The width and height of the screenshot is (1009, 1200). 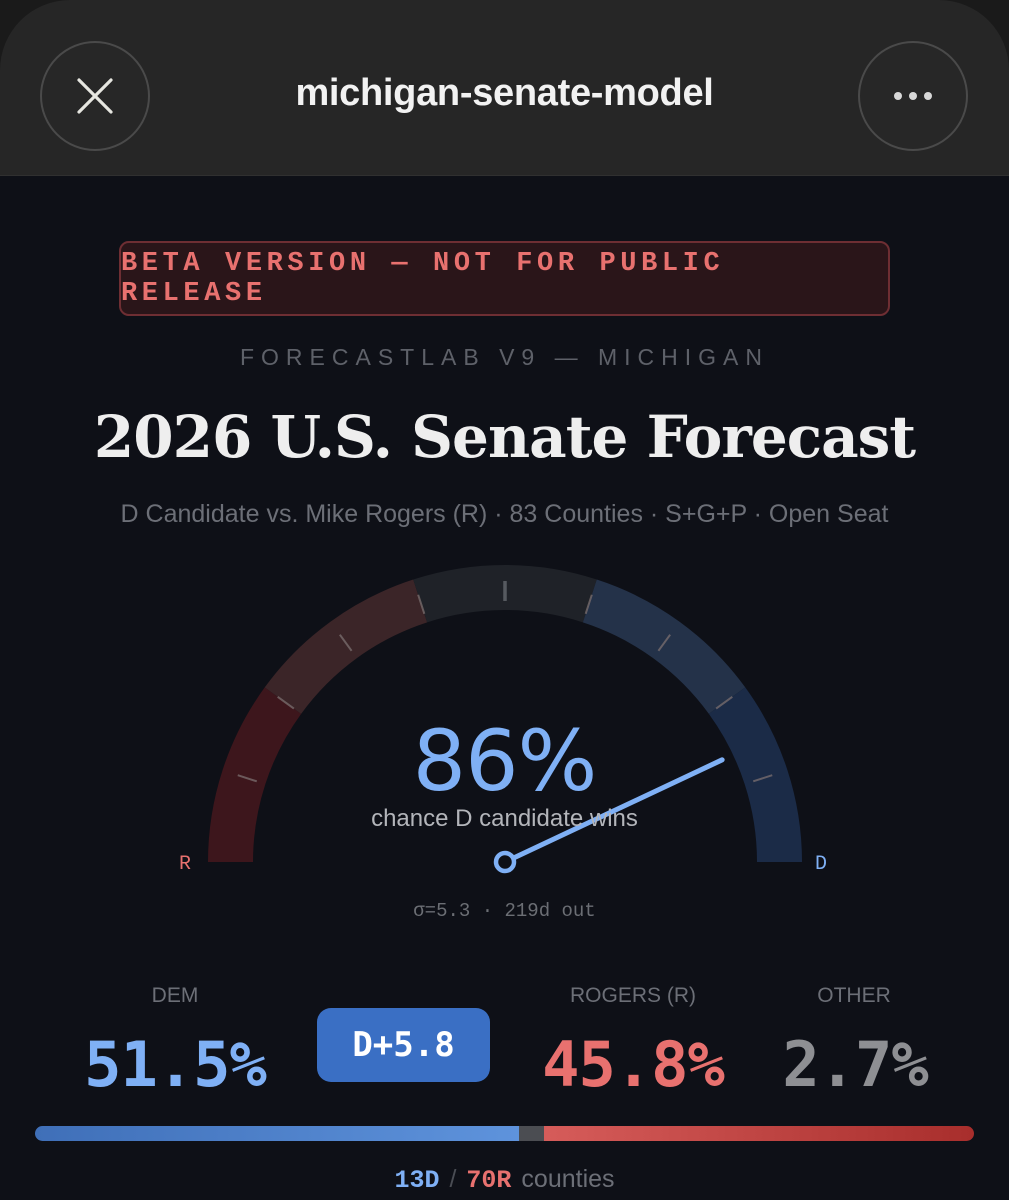 I want to click on gauge-label-rep: R, so click(x=185, y=864).